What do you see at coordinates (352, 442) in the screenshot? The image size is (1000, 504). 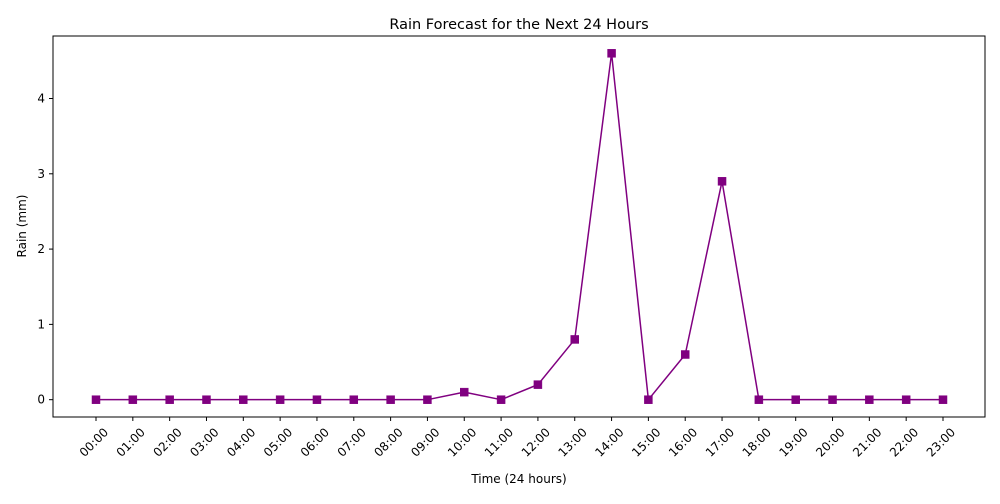 I see `x-tick-label: 07:00` at bounding box center [352, 442].